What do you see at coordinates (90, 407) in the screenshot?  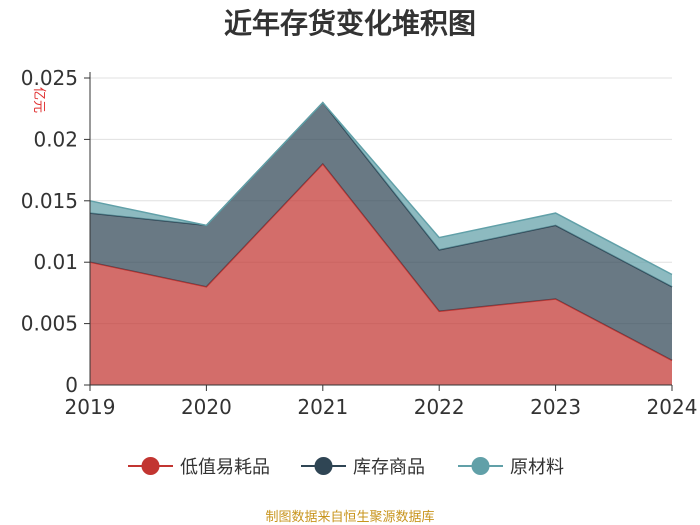 I see `x-tick-label: 2019` at bounding box center [90, 407].